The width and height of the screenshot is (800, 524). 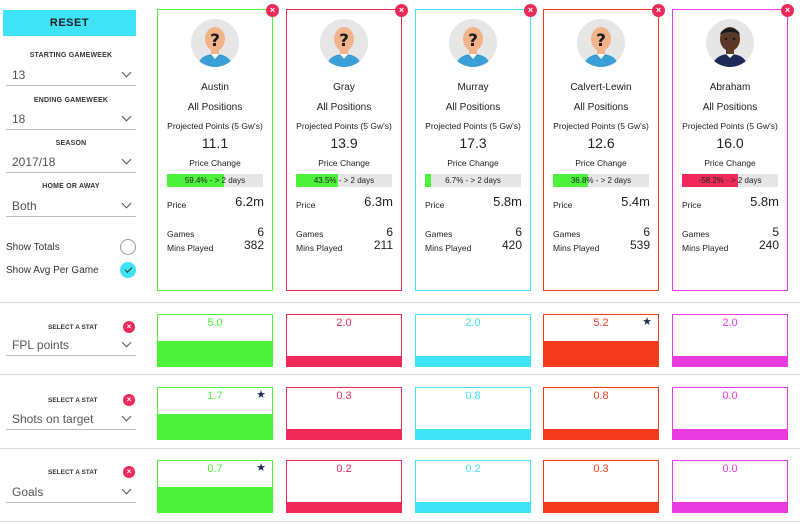 I want to click on games-value: 5, so click(x=775, y=232).